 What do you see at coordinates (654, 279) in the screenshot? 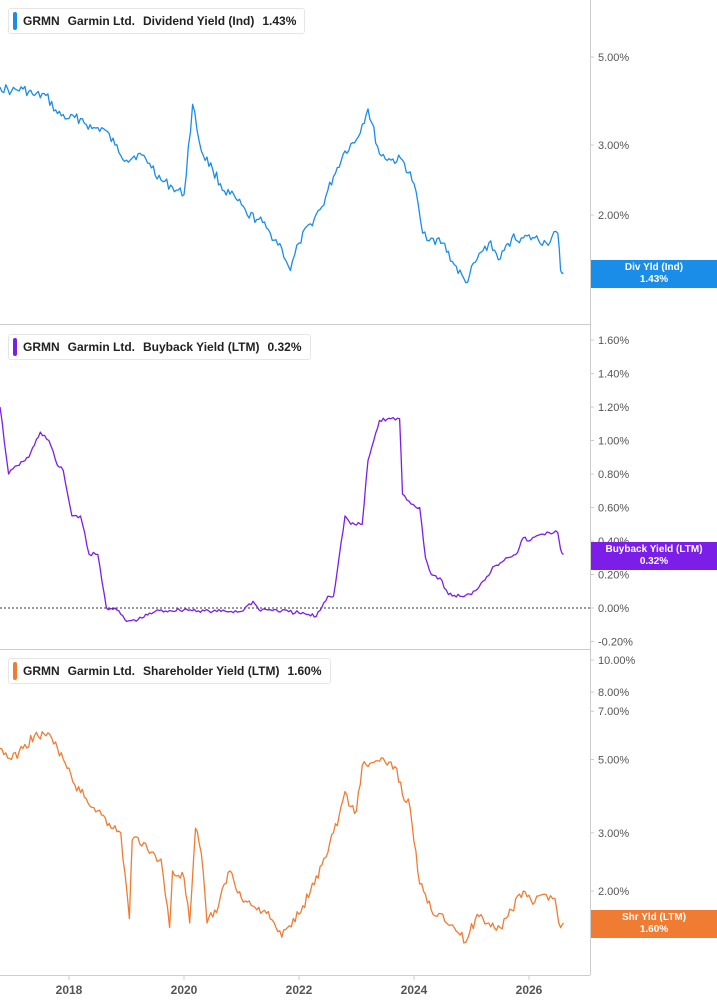
I see `value-tag-value: 1.43%` at bounding box center [654, 279].